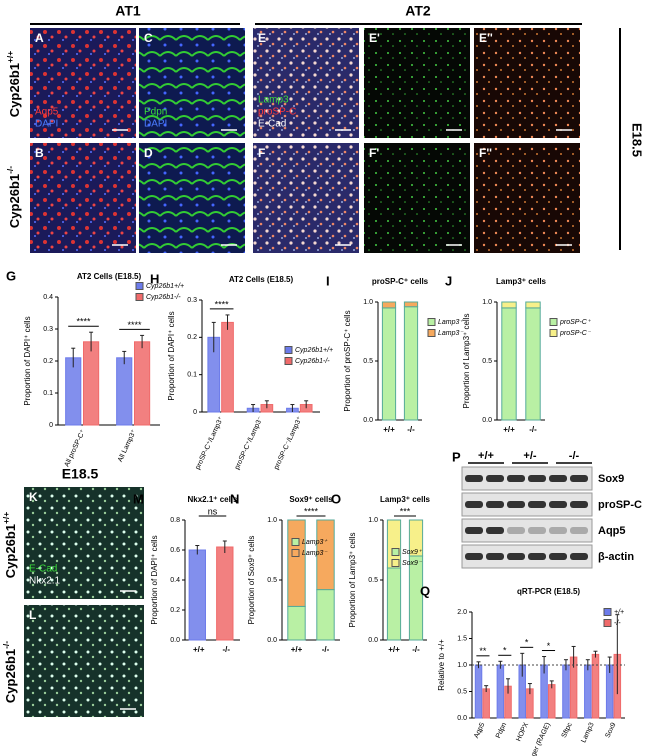  I want to click on y-tick-label: 0.3, so click(192, 300).